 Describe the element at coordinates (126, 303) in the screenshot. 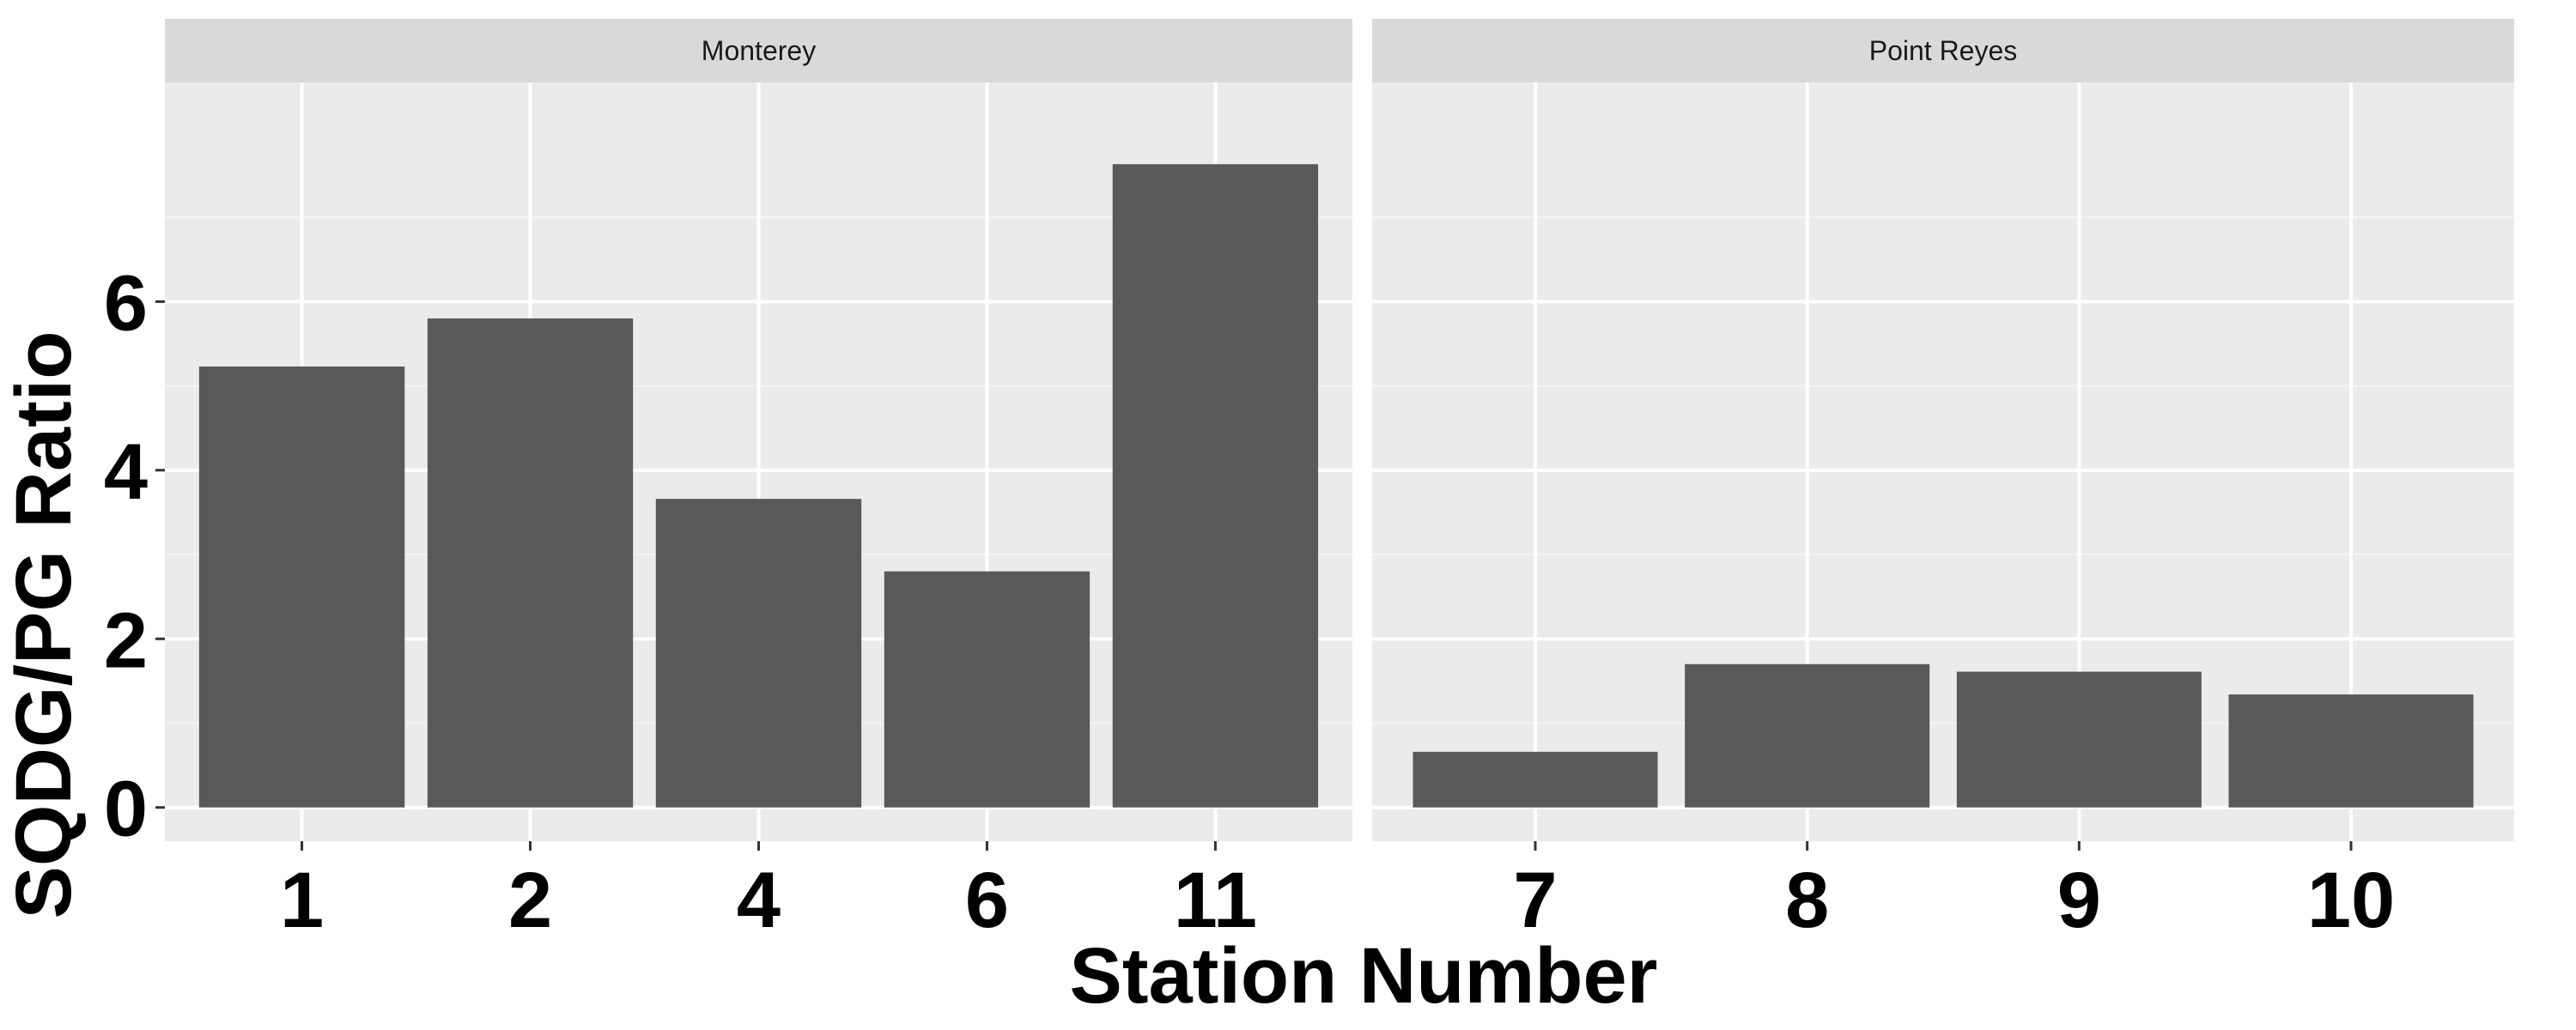

I see `y-tick-label: 6` at that location.